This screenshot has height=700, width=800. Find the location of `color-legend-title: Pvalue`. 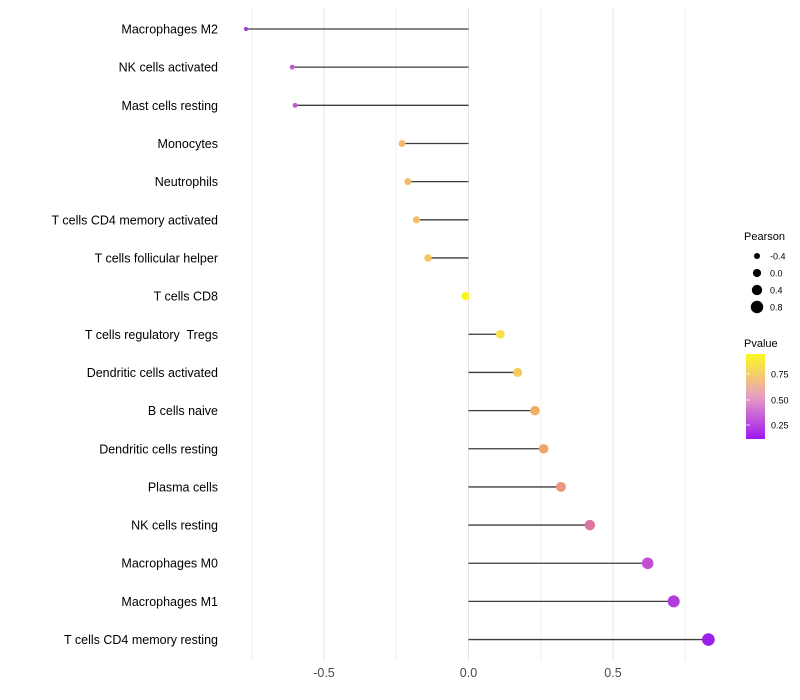

color-legend-title: Pvalue is located at coordinates (761, 344).